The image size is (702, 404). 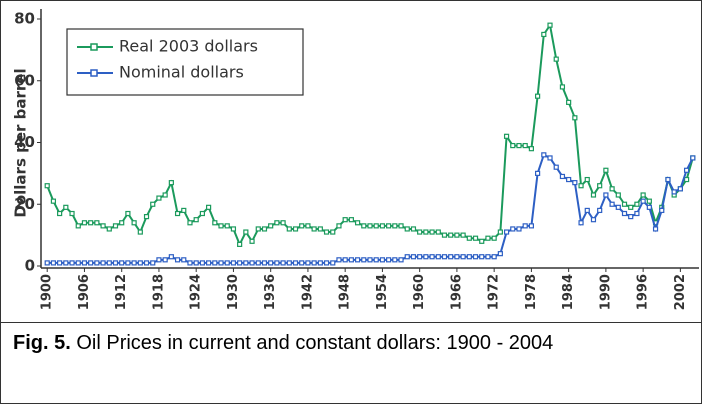 What do you see at coordinates (531, 292) in the screenshot?
I see `x-tick-label: 1978` at bounding box center [531, 292].